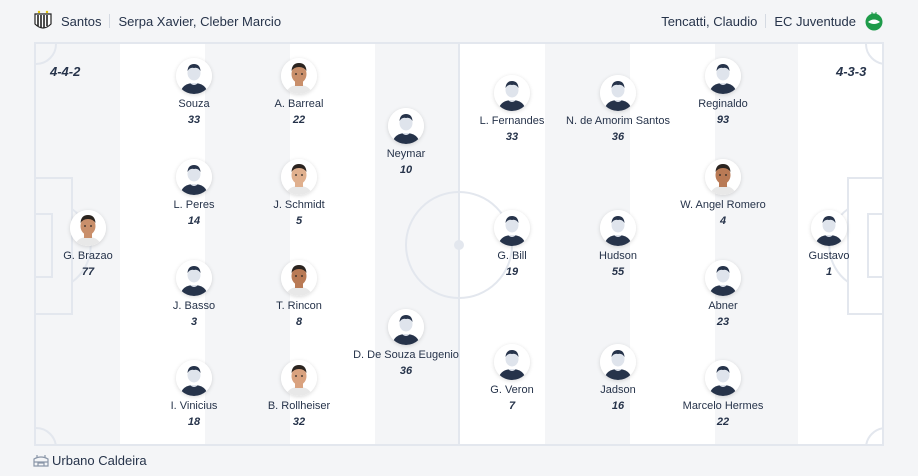 The width and height of the screenshot is (918, 476). What do you see at coordinates (194, 322) in the screenshot?
I see `player-number: 3` at bounding box center [194, 322].